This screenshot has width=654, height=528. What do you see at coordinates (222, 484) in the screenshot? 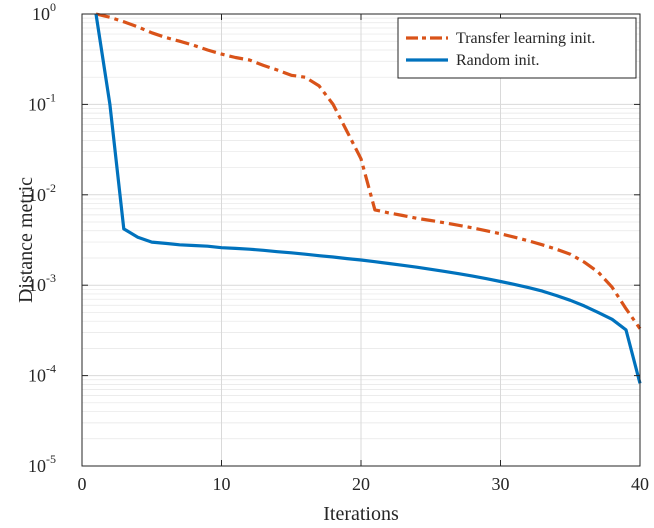
I see `x-tick-label: 10` at bounding box center [222, 484].